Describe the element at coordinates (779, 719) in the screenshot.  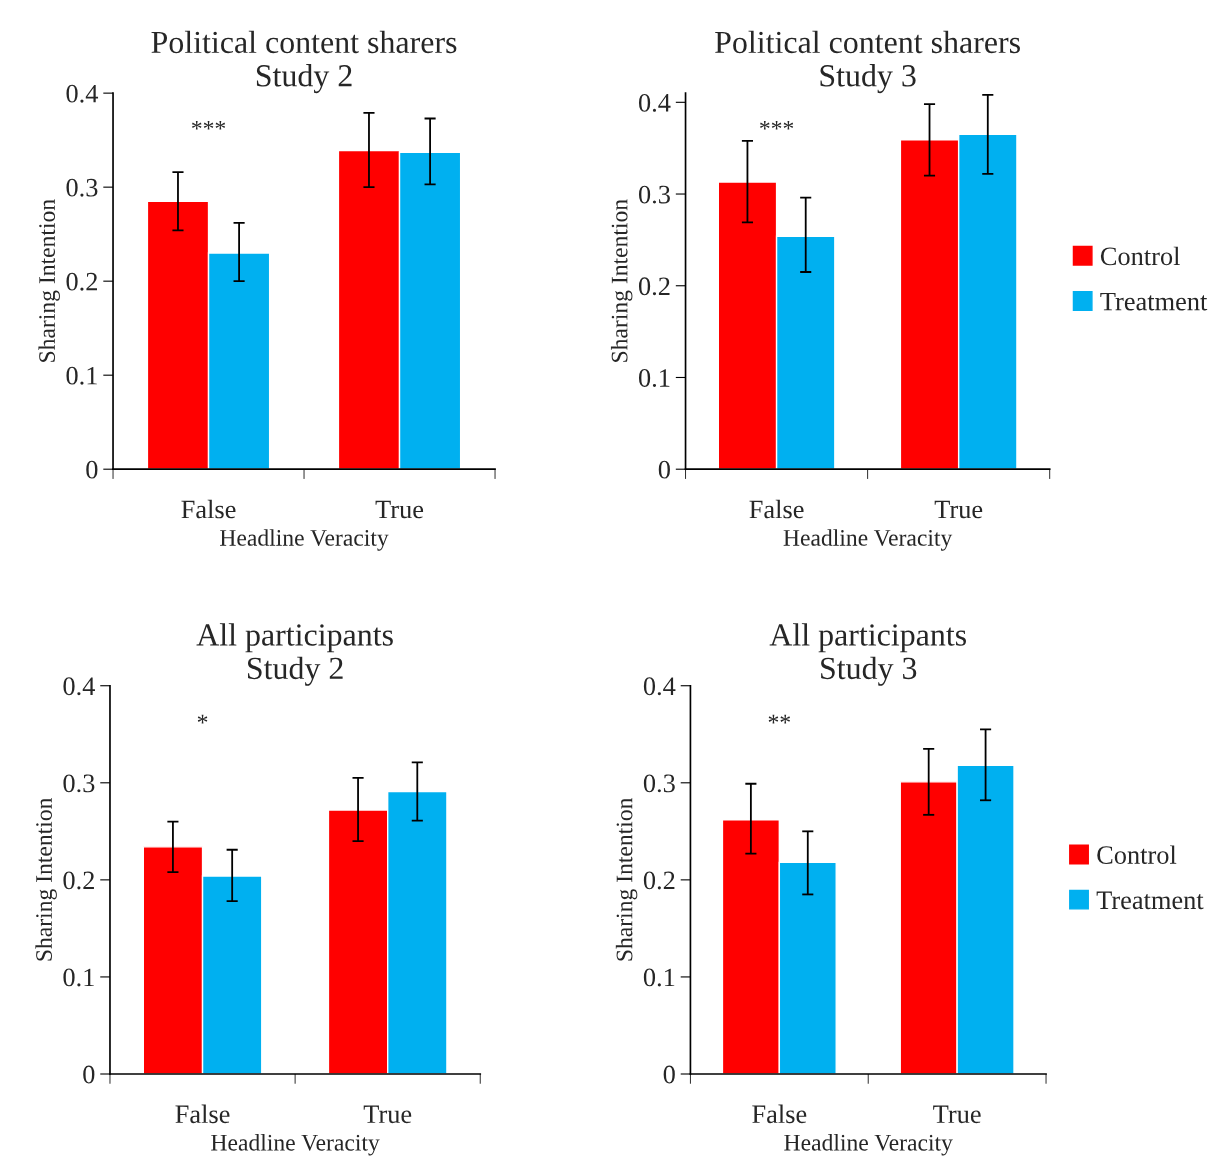
I see `annotation: **` at that location.